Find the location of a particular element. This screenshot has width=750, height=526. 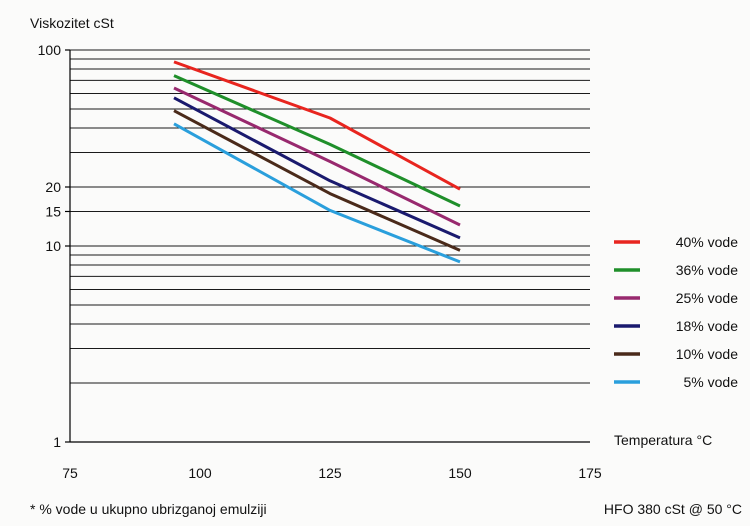

legend-label: 5% vode is located at coordinates (711, 382).